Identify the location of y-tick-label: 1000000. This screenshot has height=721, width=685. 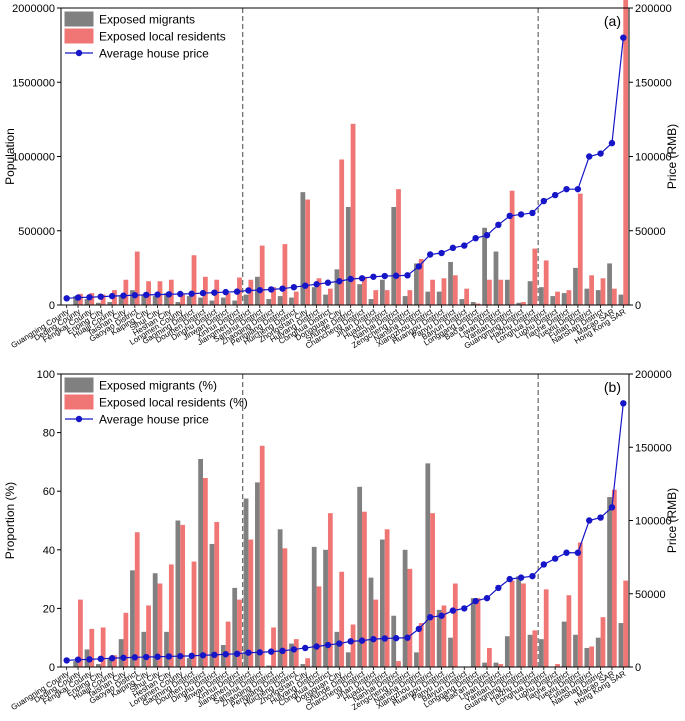
(33, 158).